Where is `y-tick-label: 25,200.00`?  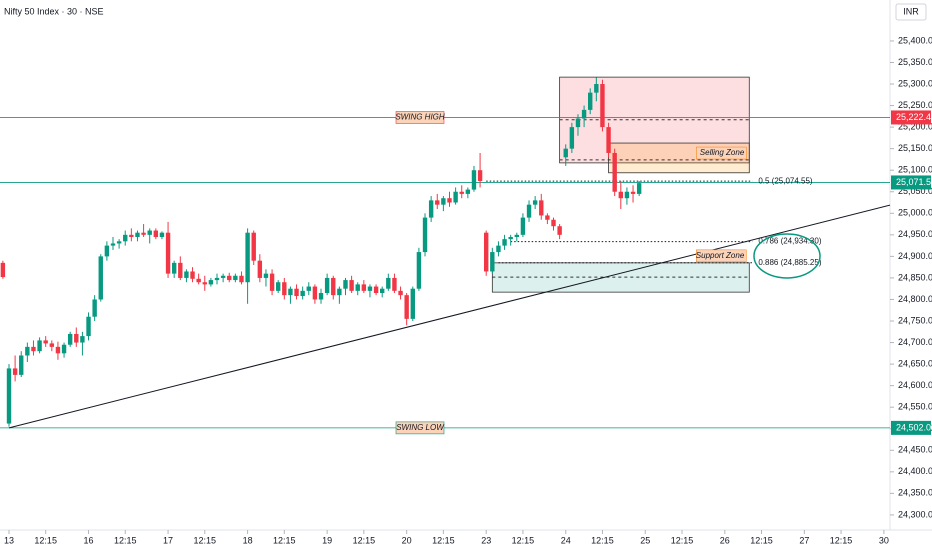
y-tick-label: 25,200.00 is located at coordinates (915, 126).